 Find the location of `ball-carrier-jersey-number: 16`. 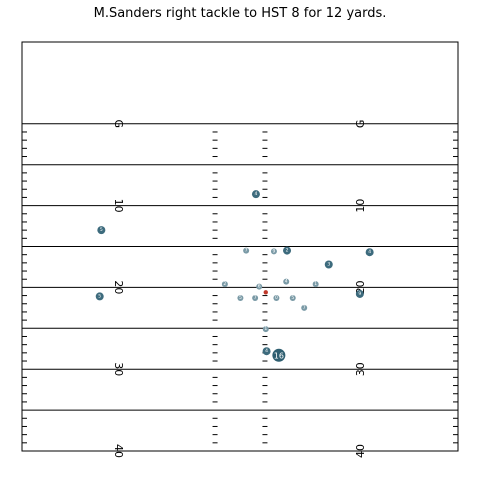

ball-carrier-jersey-number: 16 is located at coordinates (279, 355).